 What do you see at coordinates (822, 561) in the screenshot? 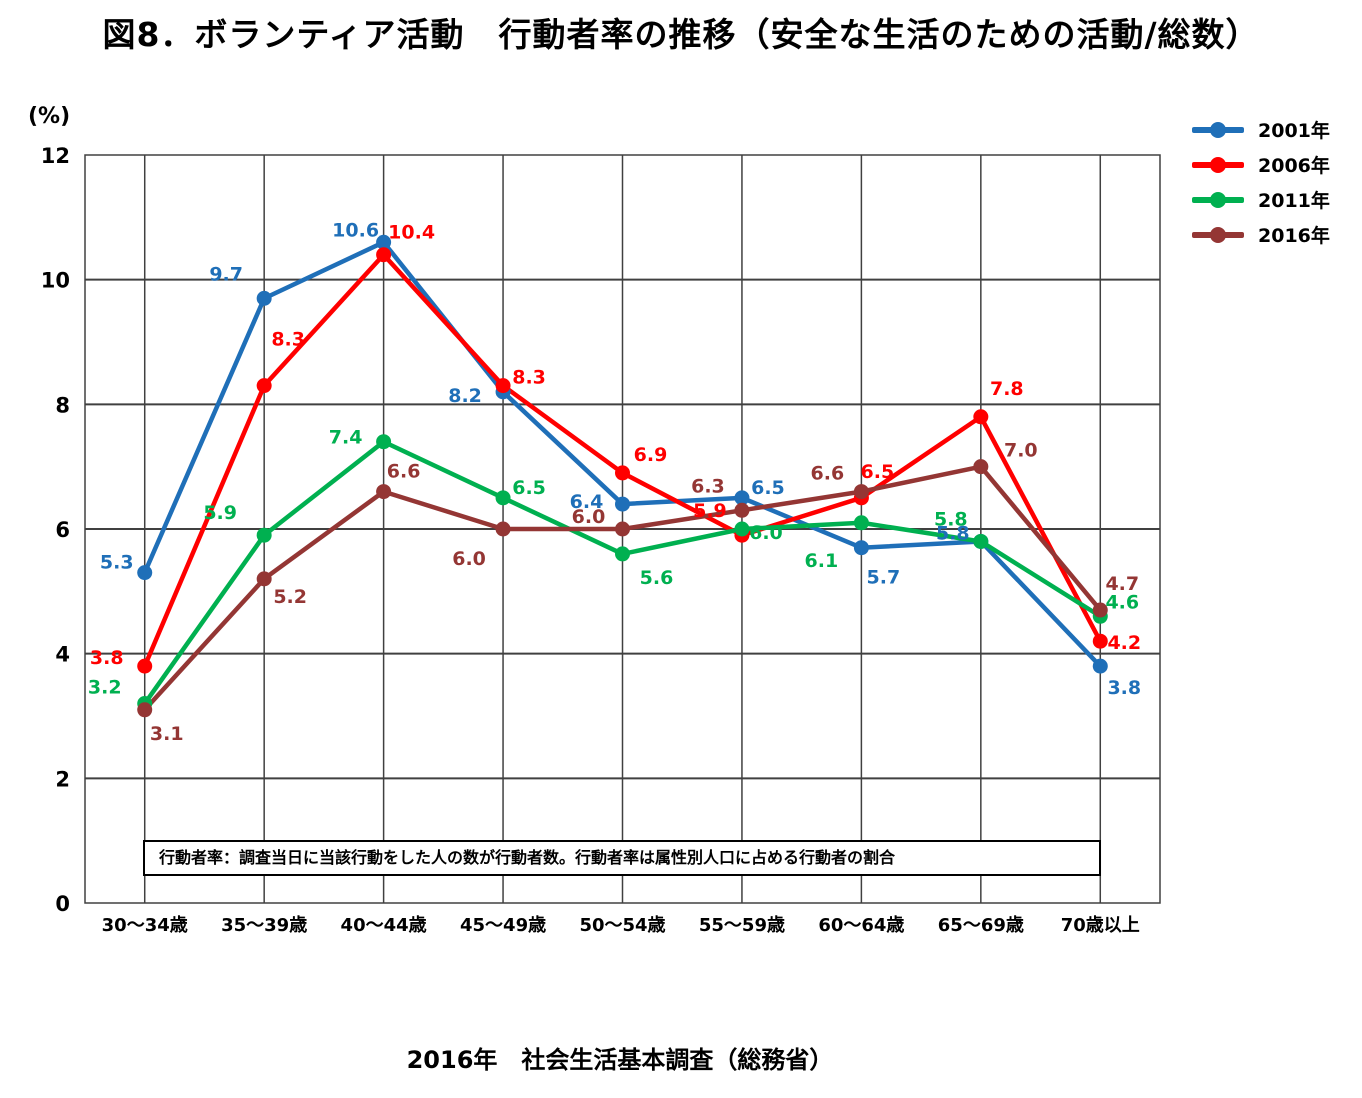
I see `data-label: 6.1` at bounding box center [822, 561].